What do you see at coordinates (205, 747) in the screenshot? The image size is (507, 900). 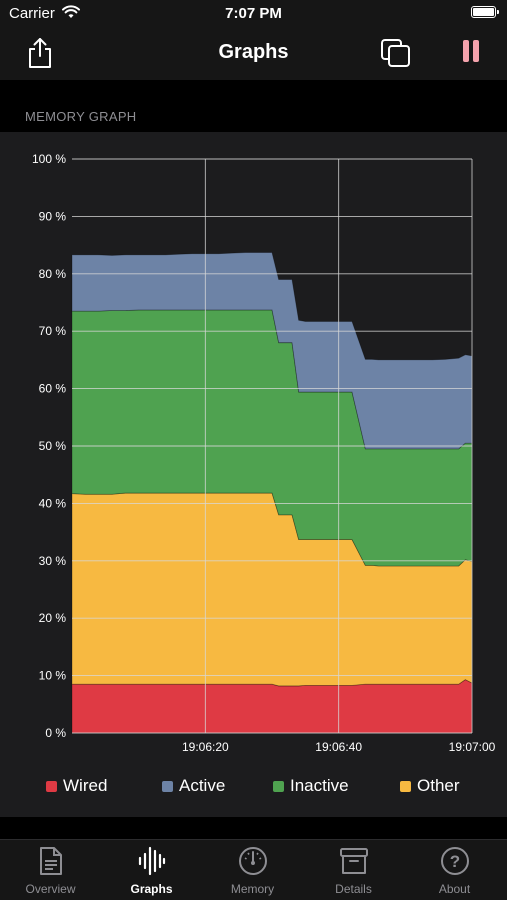 I see `x-tick-label: 19:06:20` at bounding box center [205, 747].